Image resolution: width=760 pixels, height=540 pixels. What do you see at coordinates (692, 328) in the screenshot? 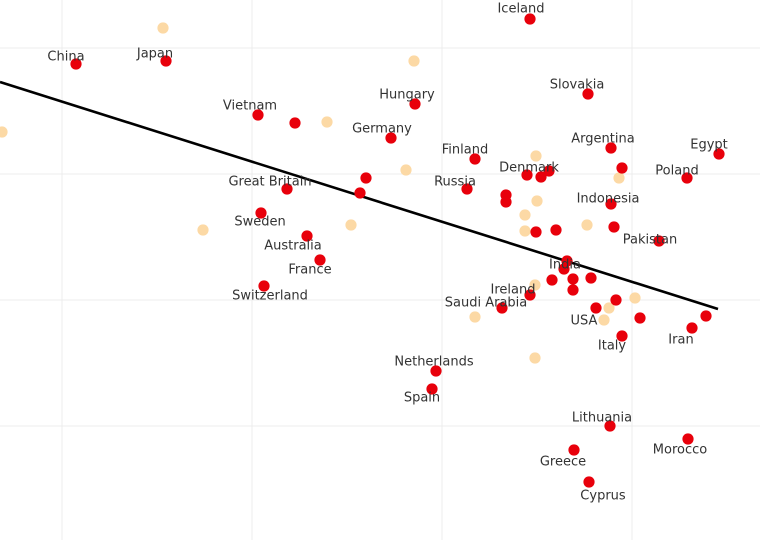
I see `point-iran` at bounding box center [692, 328].